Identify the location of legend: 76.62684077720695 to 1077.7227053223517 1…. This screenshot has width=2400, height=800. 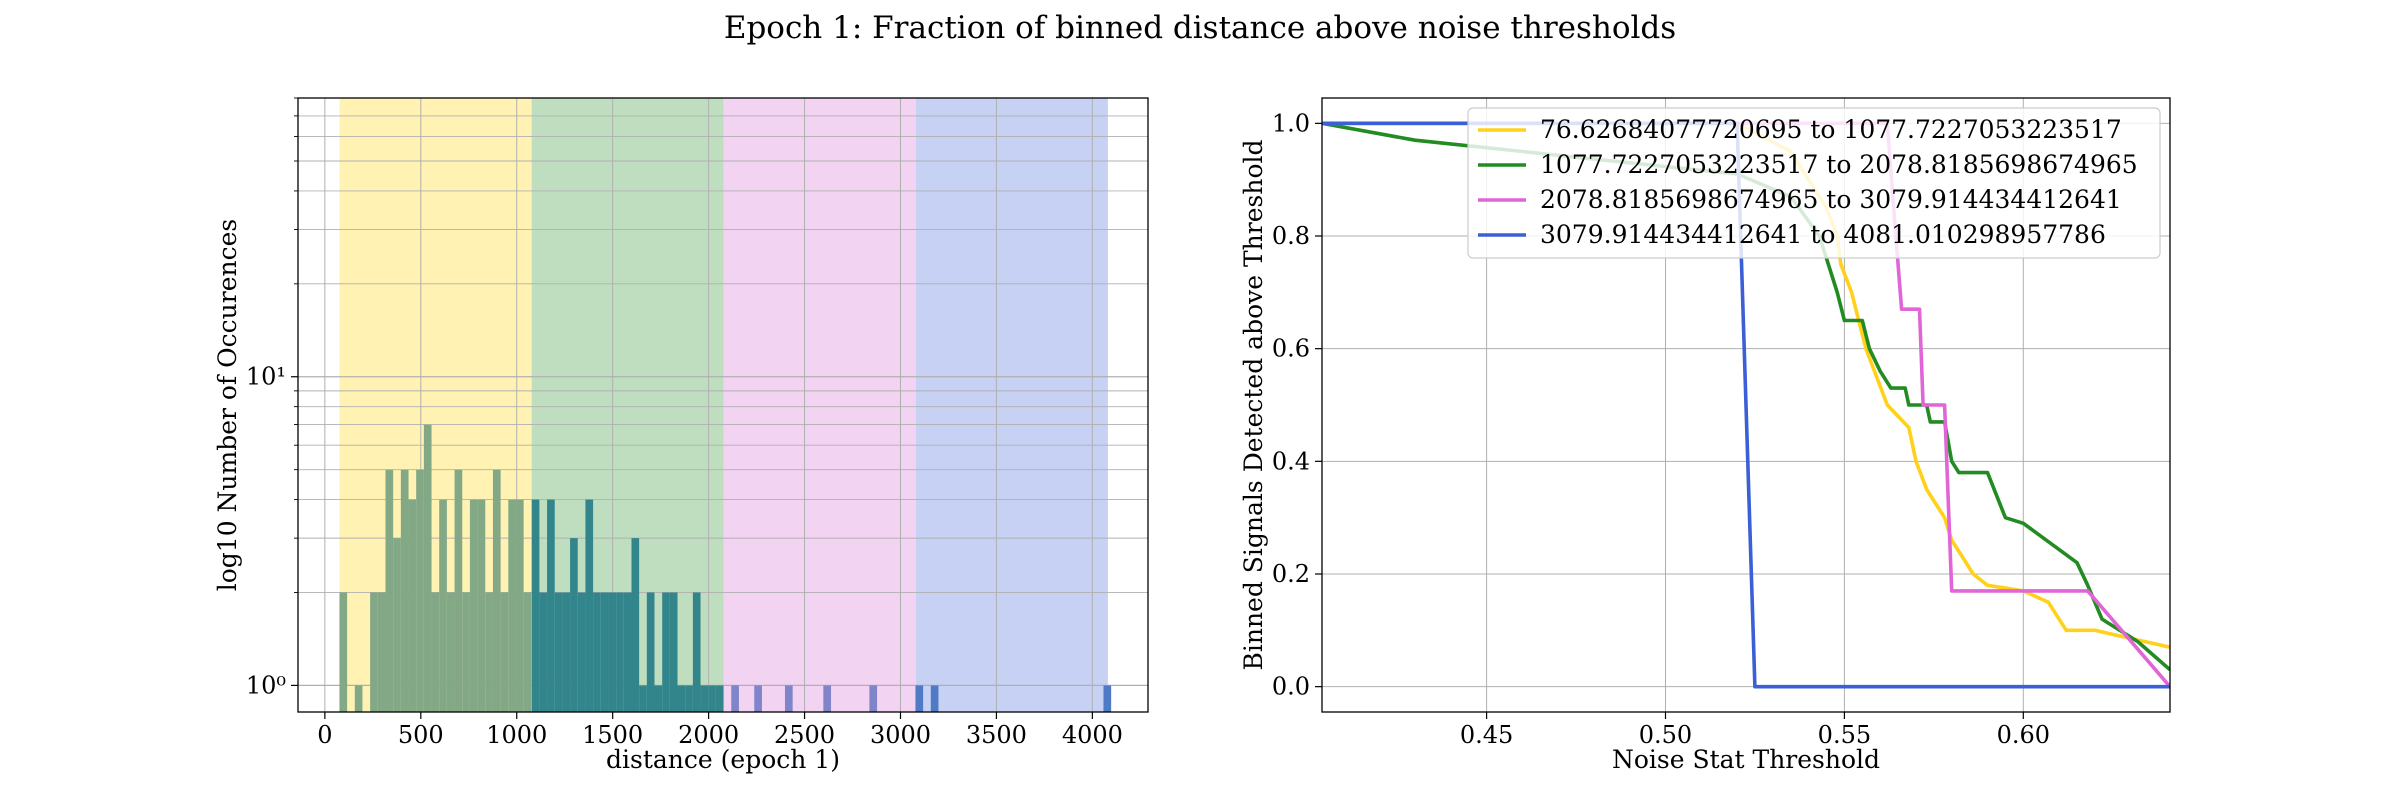
(1814, 183).